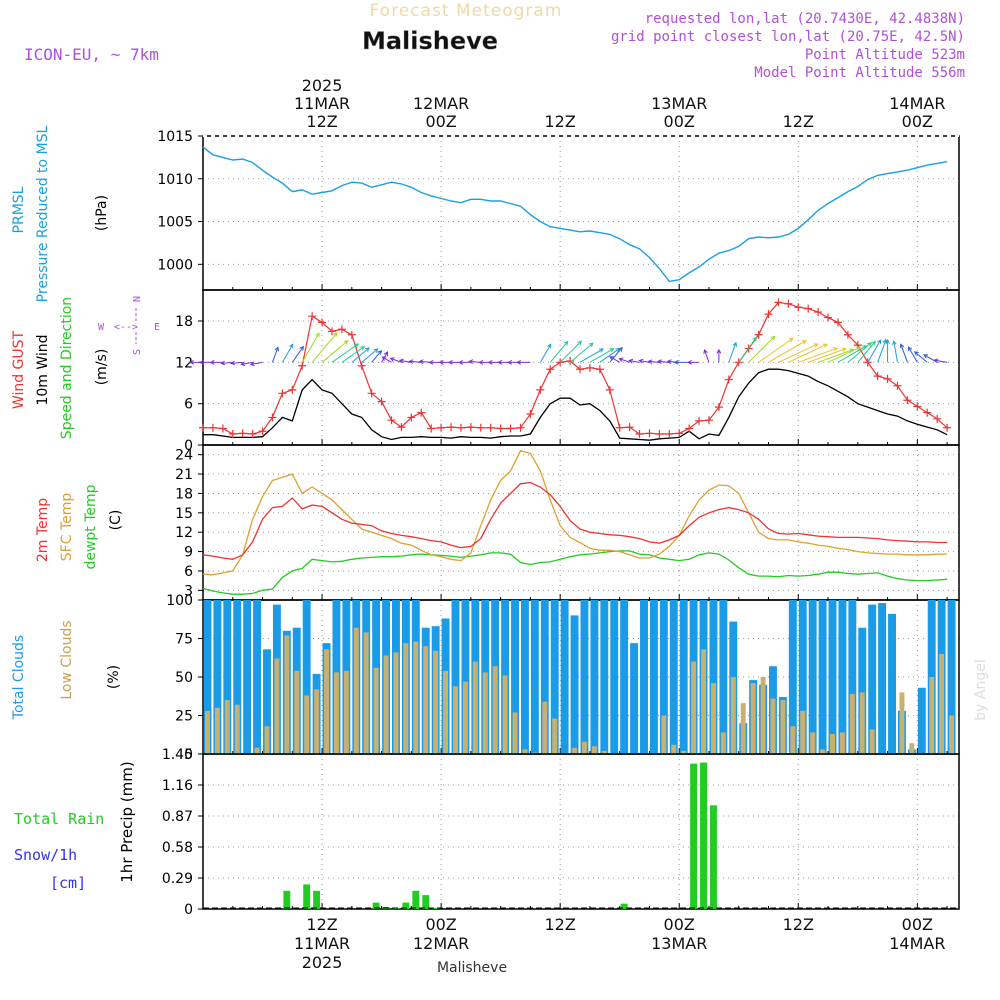 This screenshot has width=1000, height=1000. What do you see at coordinates (67, 527) in the screenshot?
I see `temp-sfc-label: SFC Temp` at bounding box center [67, 527].